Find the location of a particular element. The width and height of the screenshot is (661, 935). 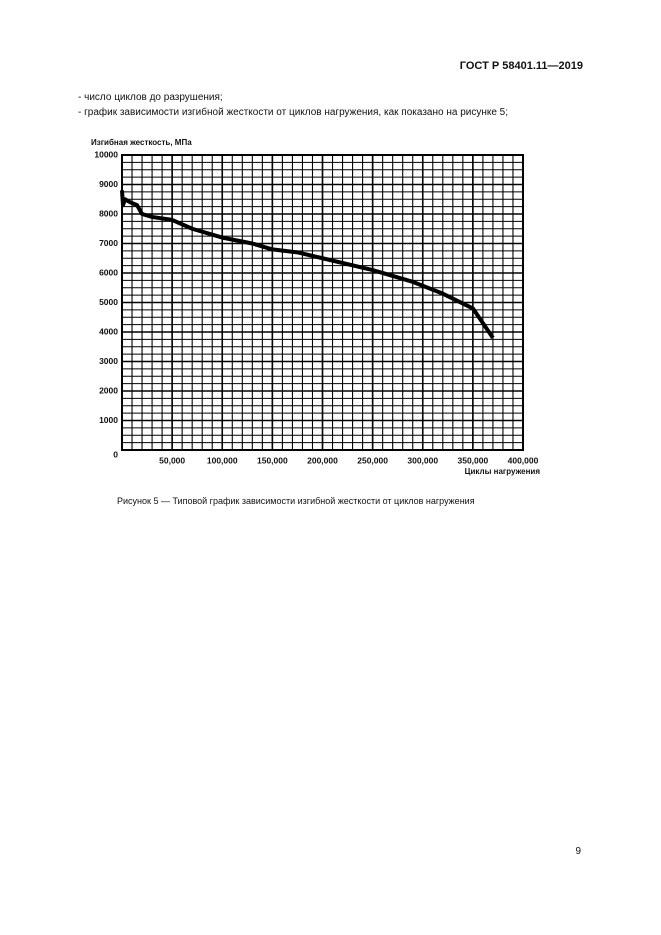

x-tick-label: 300,000 is located at coordinates (422, 460).